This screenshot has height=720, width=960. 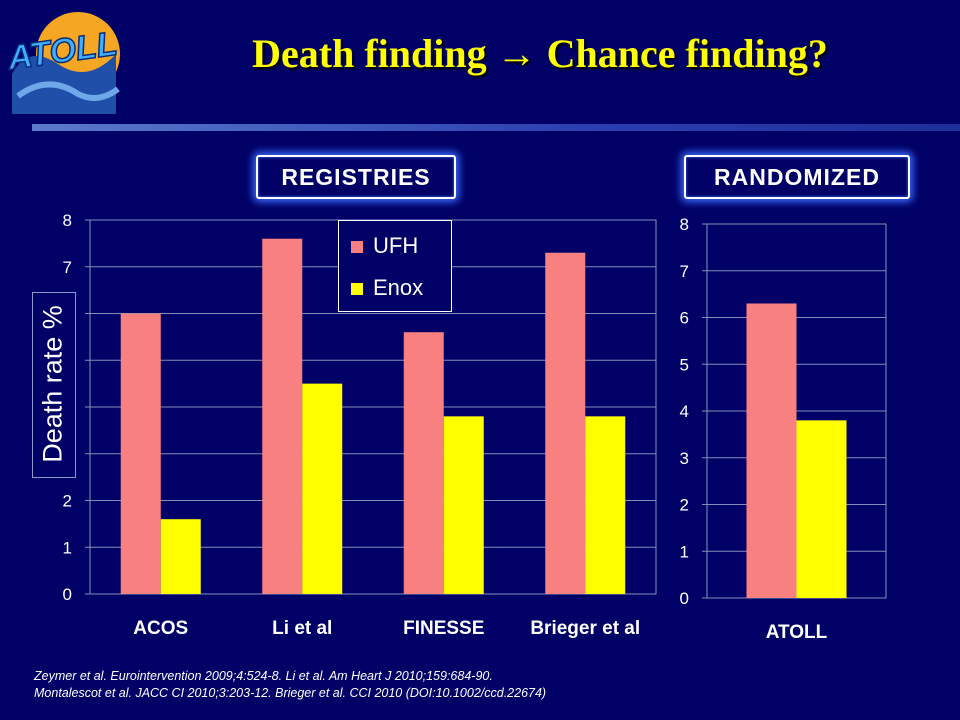 I want to click on randomized-y-tick-label: 8, so click(x=684, y=224).